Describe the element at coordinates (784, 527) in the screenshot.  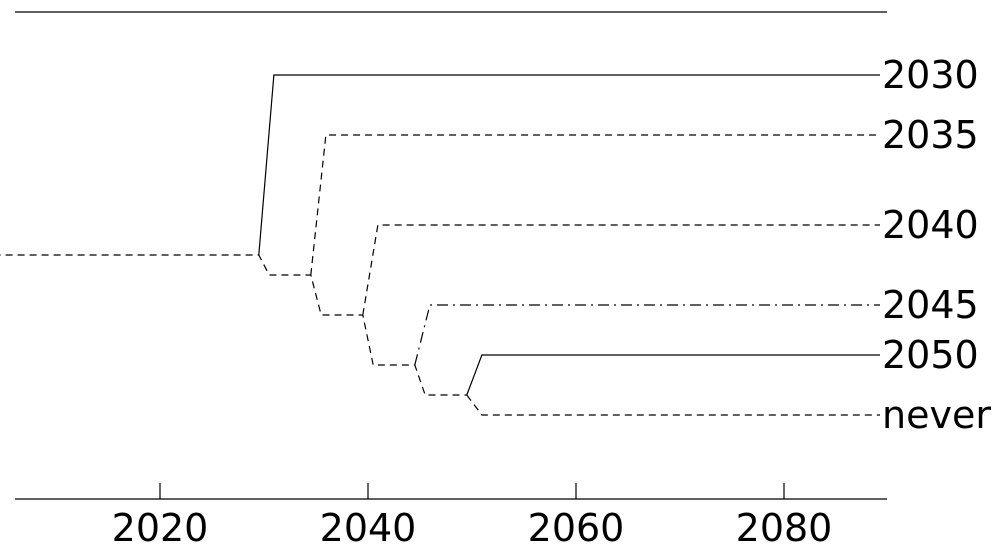
I see `x-tick-label-2080: 2080` at that location.